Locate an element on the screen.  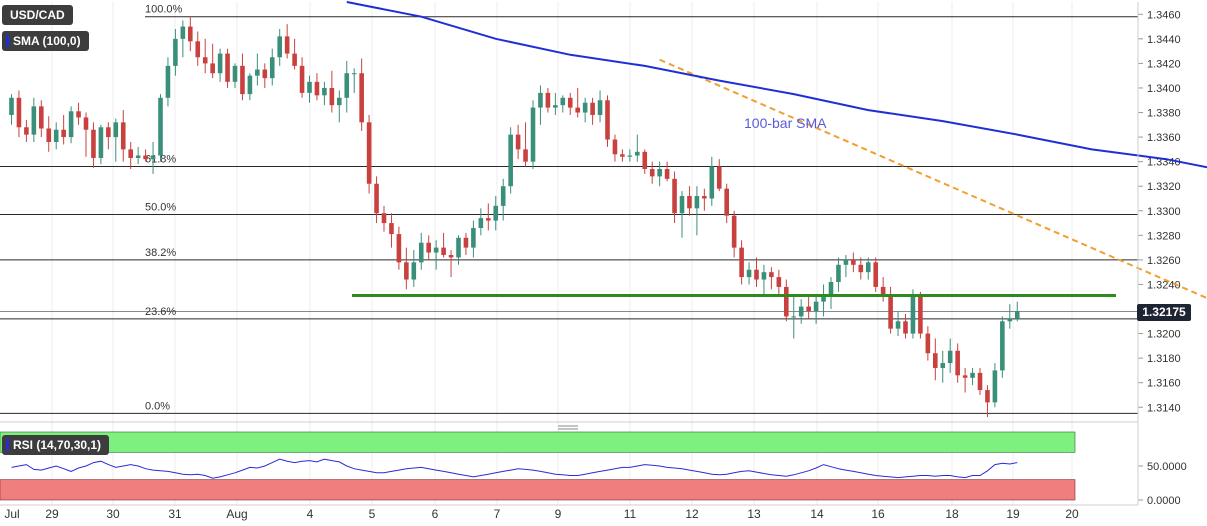
sma-indicator-tag: SMA (100,0) is located at coordinates (45, 41).